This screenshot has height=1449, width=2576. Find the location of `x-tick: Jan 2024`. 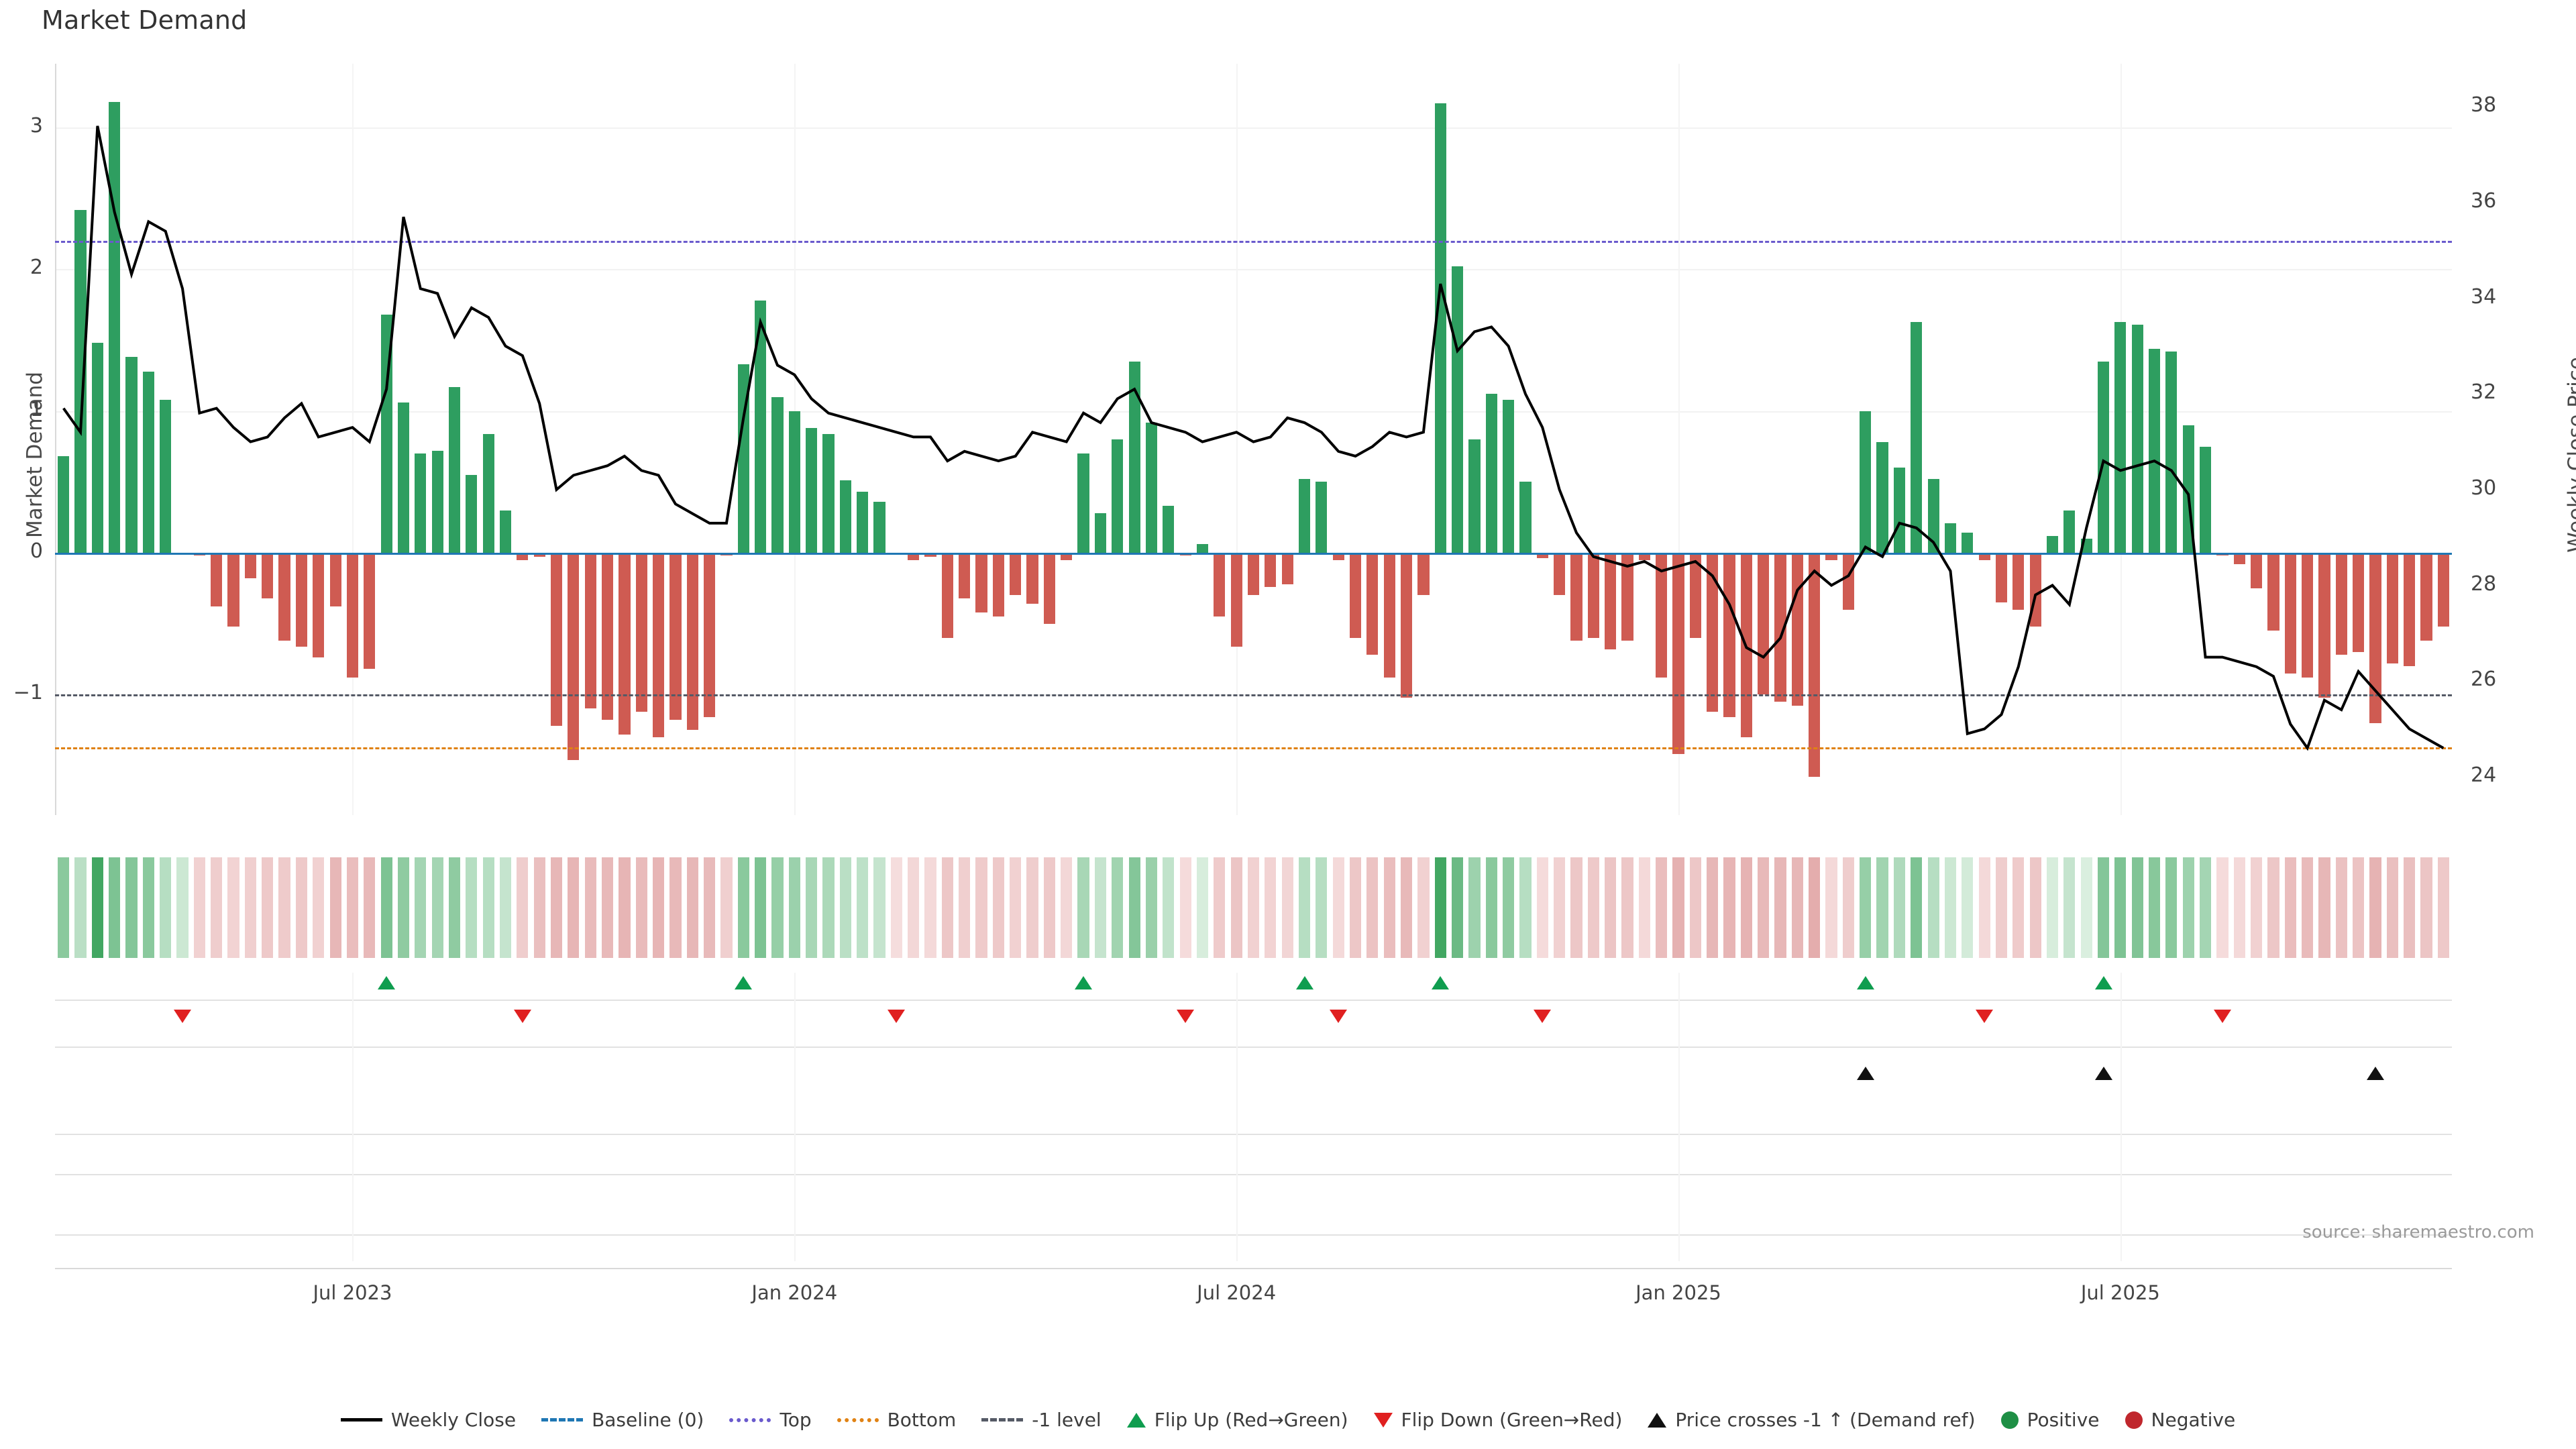

x-tick: Jan 2024 is located at coordinates (794, 1292).